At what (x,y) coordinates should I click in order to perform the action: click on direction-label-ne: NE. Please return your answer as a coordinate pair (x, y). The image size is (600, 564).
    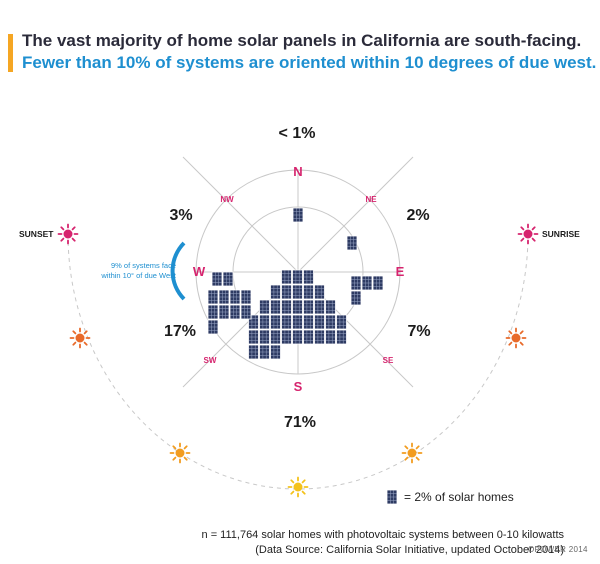
    Looking at the image, I should click on (371, 199).